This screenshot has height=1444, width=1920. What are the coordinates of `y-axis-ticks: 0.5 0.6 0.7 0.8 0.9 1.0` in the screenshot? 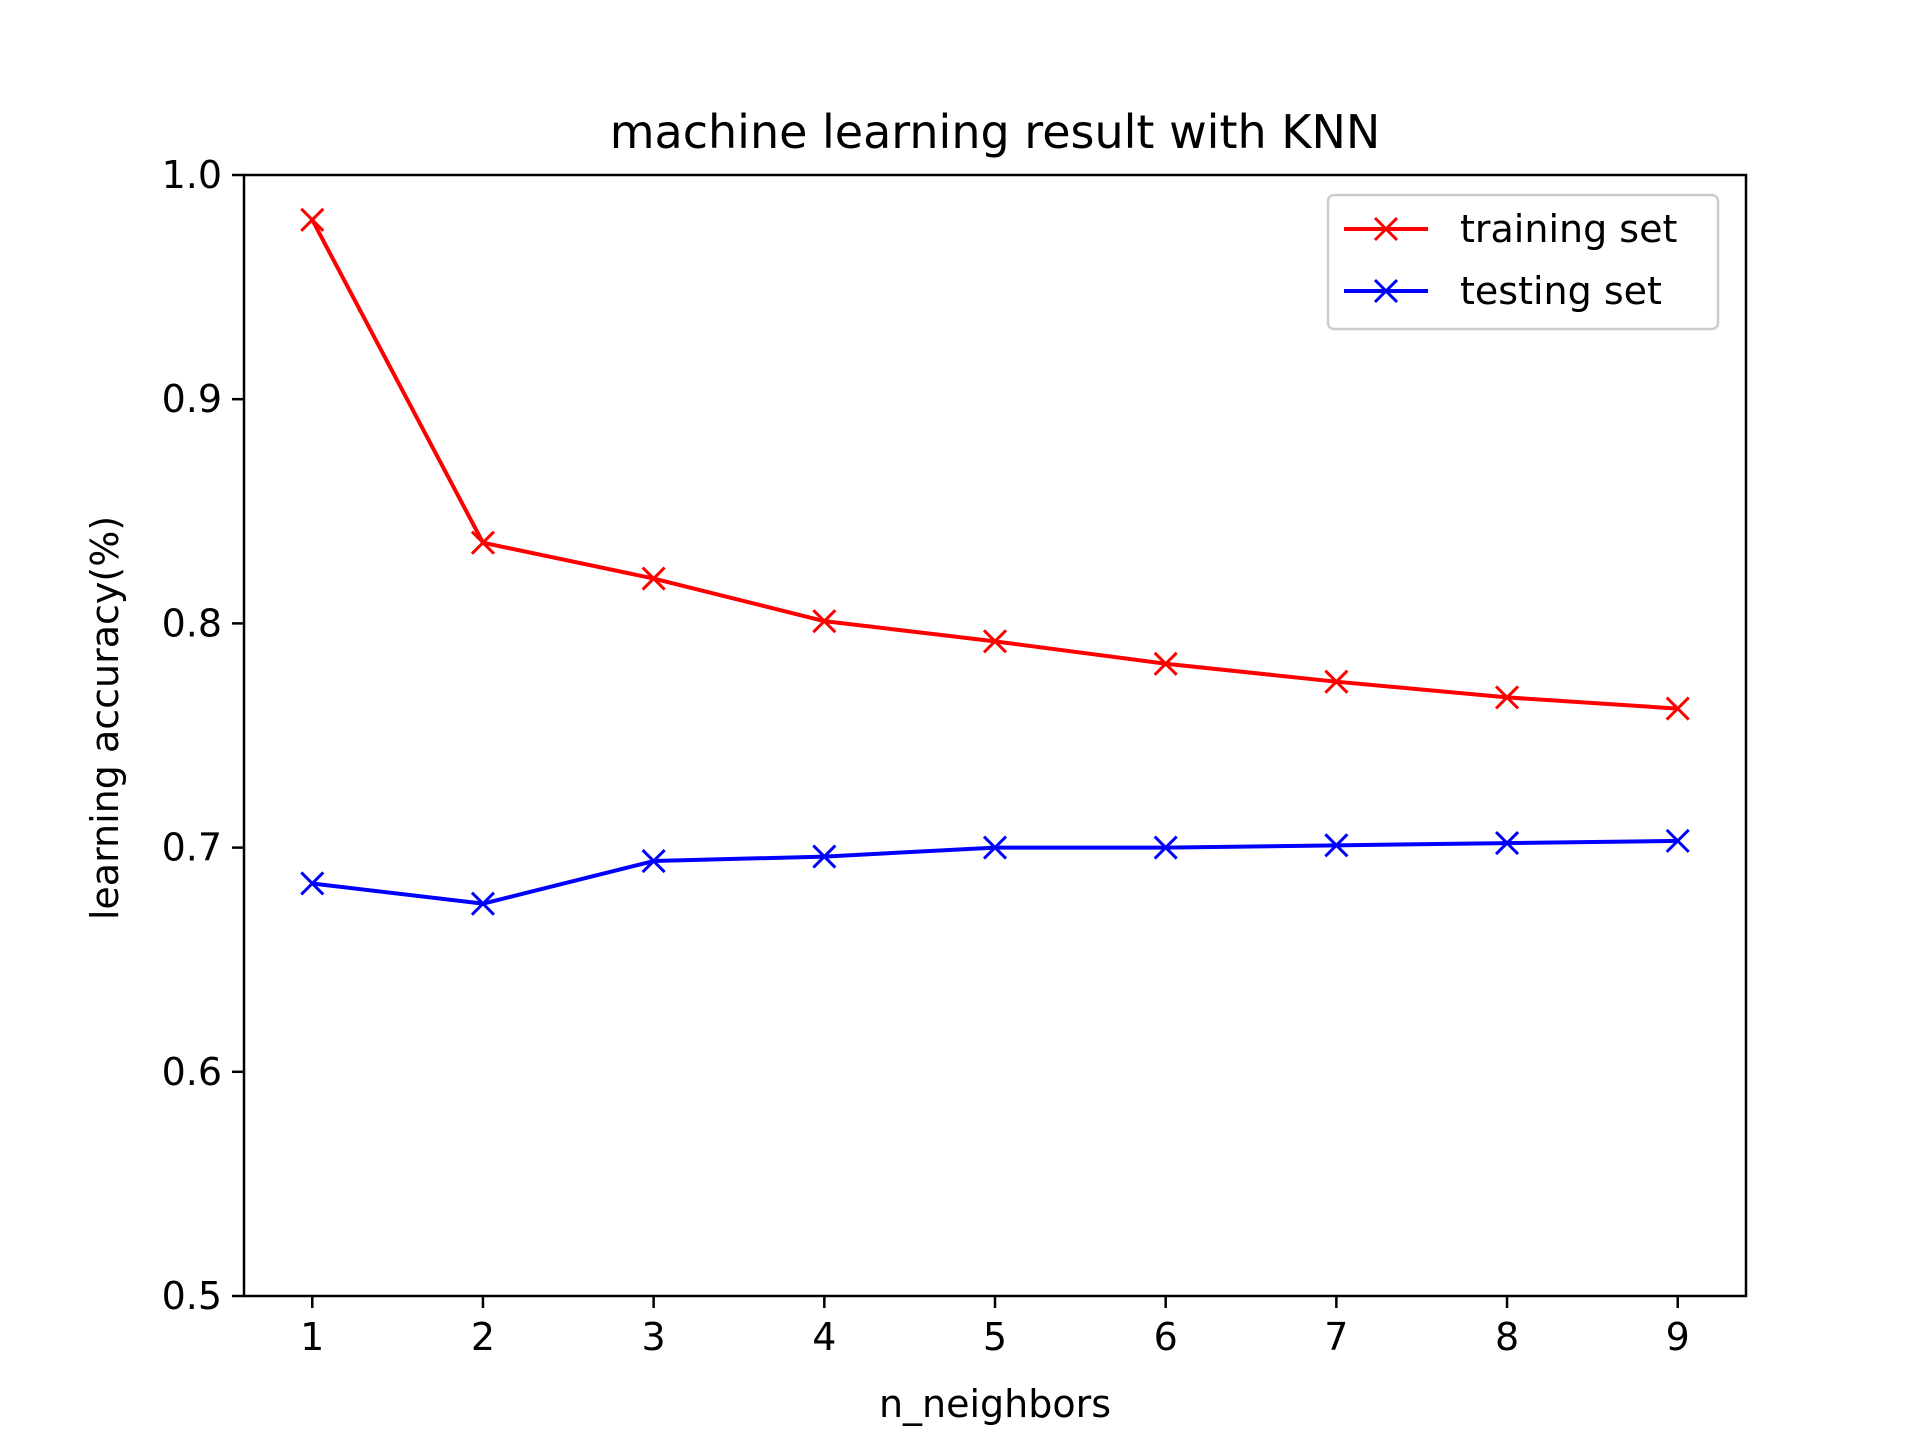 It's located at (203, 735).